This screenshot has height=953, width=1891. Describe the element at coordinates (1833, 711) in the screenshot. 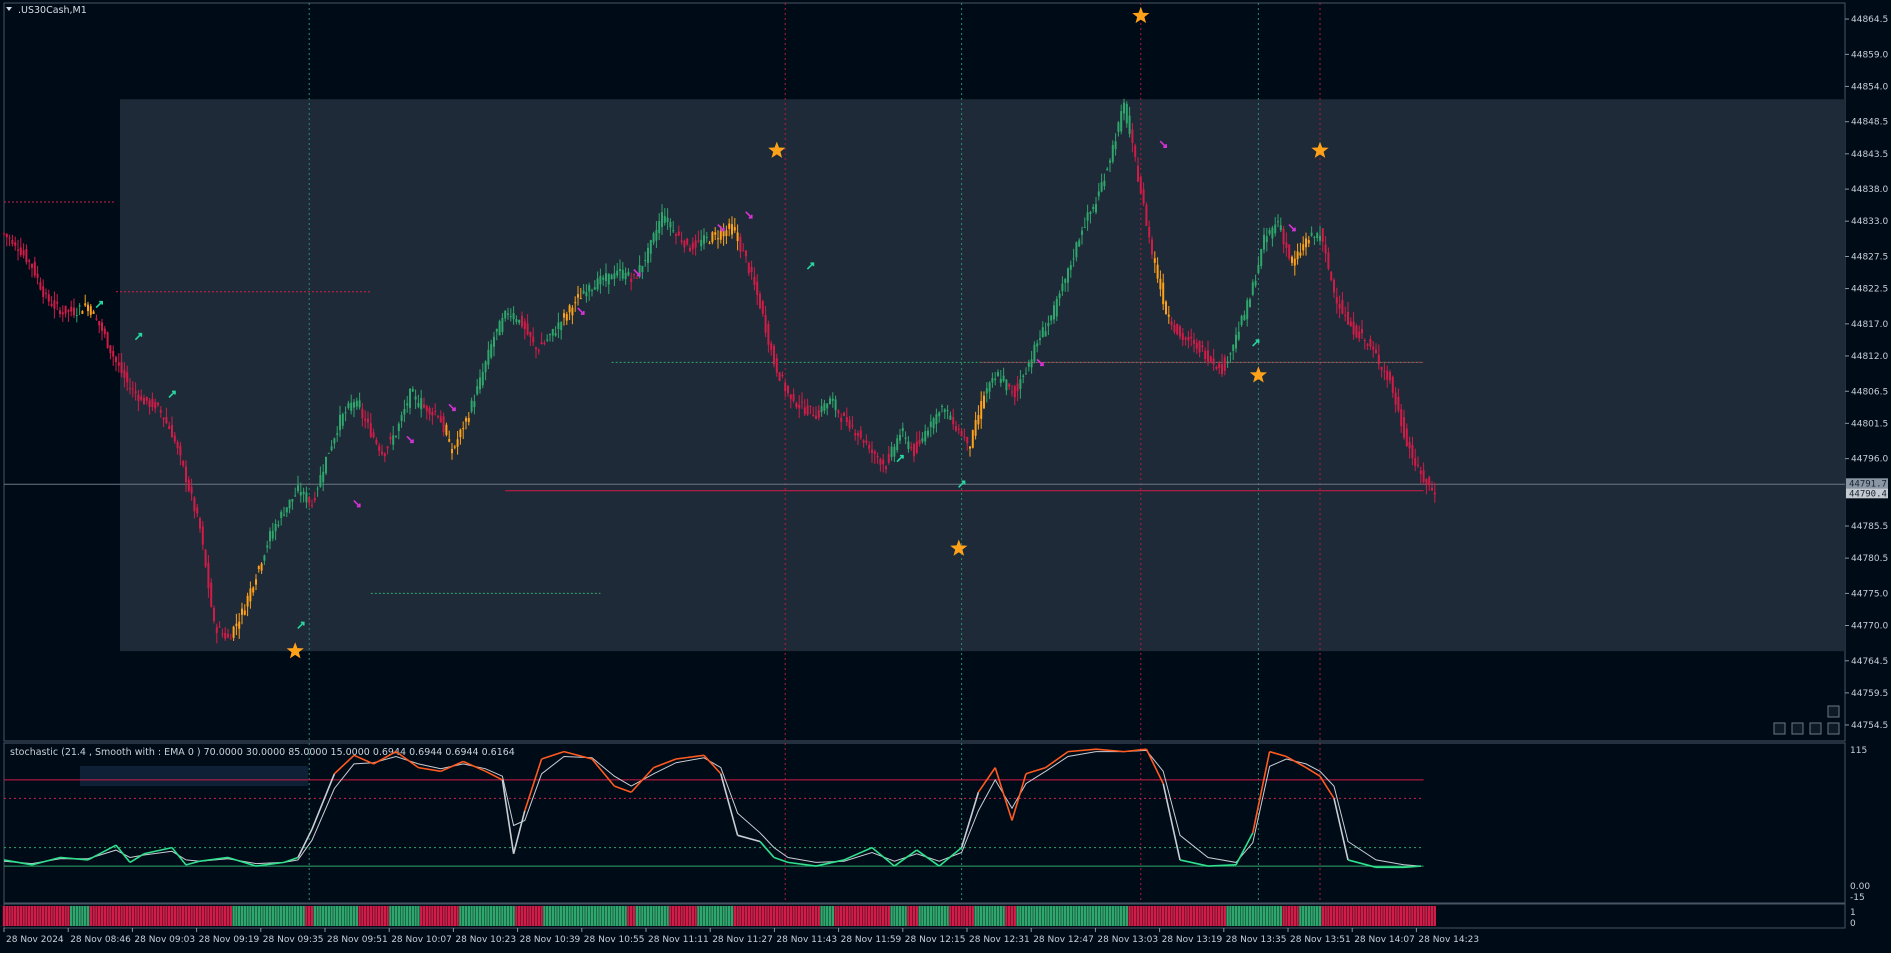

I see `chart-scale-button` at that location.